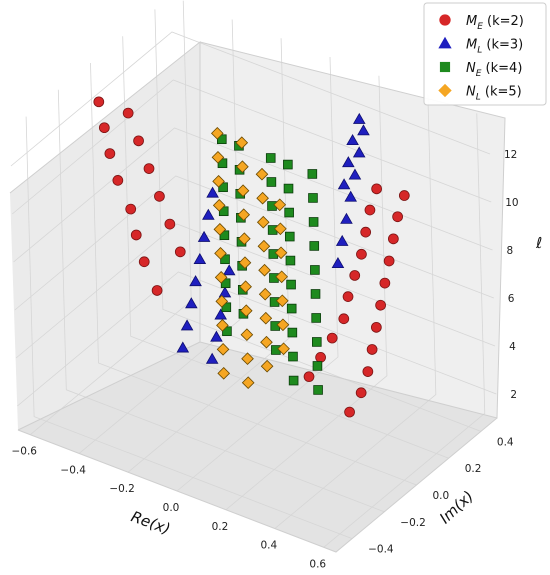 Image resolution: width=550 pixels, height=575 pixels. I want to click on y-tick-label: 0.0, so click(441, 496).